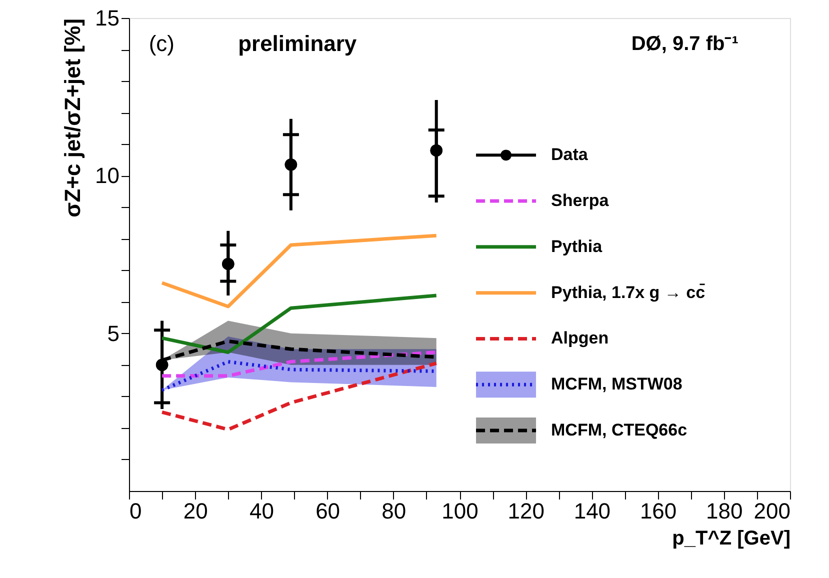 This screenshot has height=578, width=829. What do you see at coordinates (136, 511) in the screenshot?
I see `x-tick-label: 0` at bounding box center [136, 511].